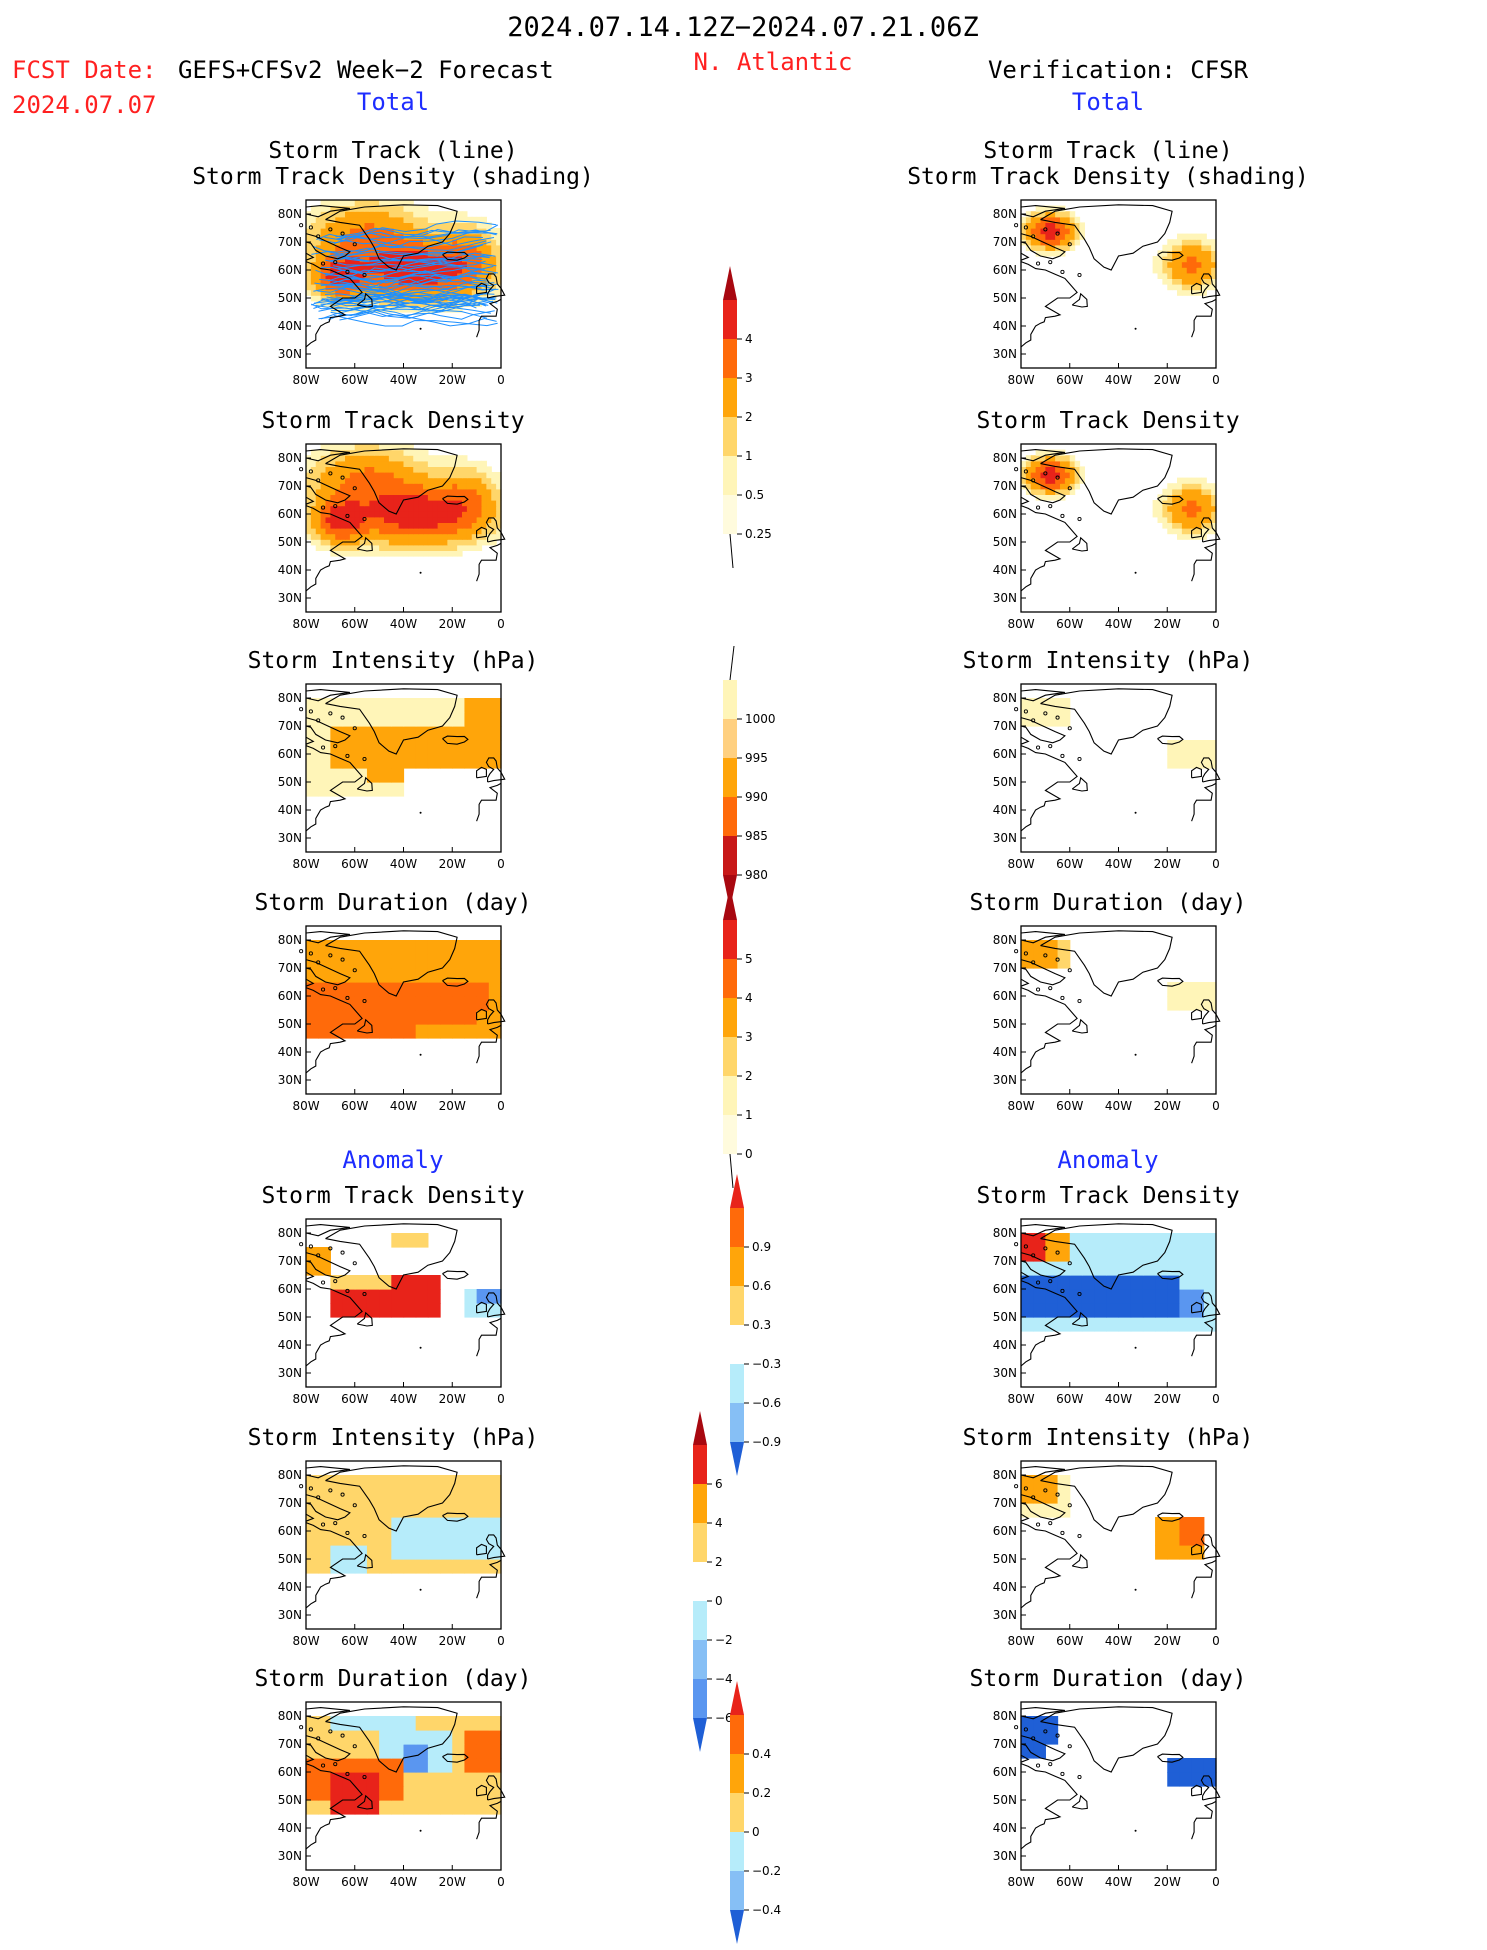 This screenshot has width=1487, height=1950. Describe the element at coordinates (1166, 1399) in the screenshot. I see `lon-tick-label: 20W` at that location.